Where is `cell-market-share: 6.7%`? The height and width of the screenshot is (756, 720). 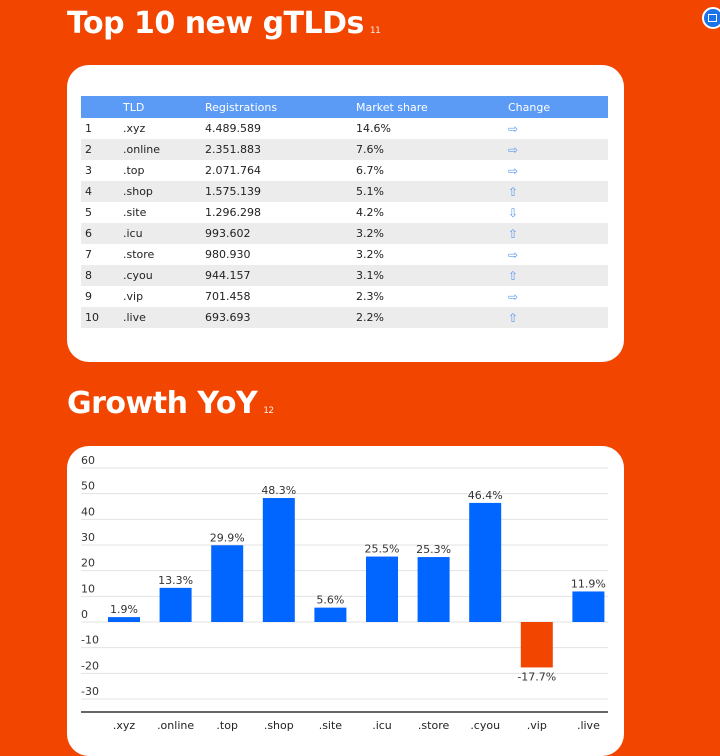 cell-market-share: 6.7% is located at coordinates (370, 170).